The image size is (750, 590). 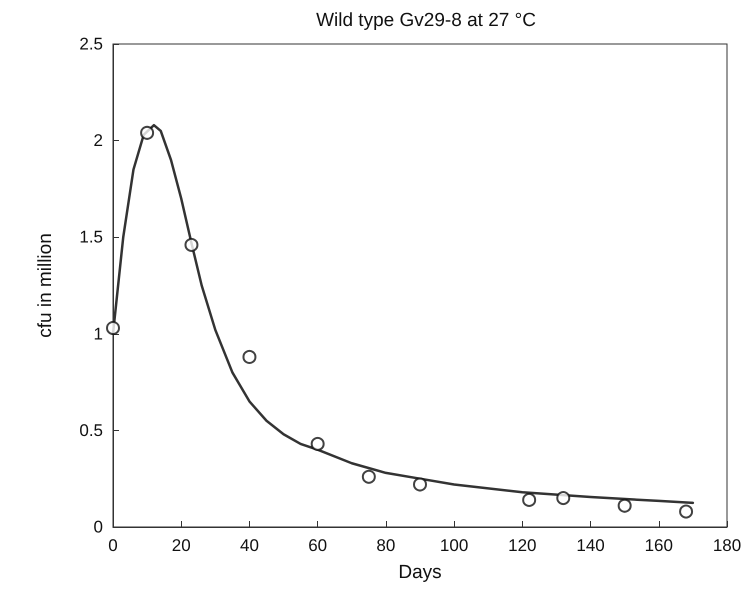 What do you see at coordinates (658, 545) in the screenshot?
I see `x-tick-label: 160` at bounding box center [658, 545].